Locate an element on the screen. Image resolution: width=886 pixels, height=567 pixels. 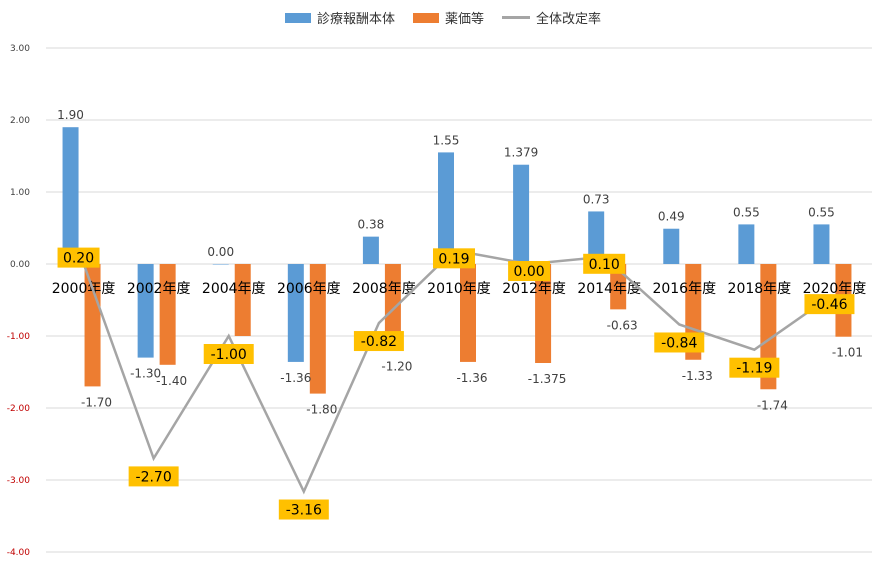
x-tick-label: 2008年度 is located at coordinates (384, 289).